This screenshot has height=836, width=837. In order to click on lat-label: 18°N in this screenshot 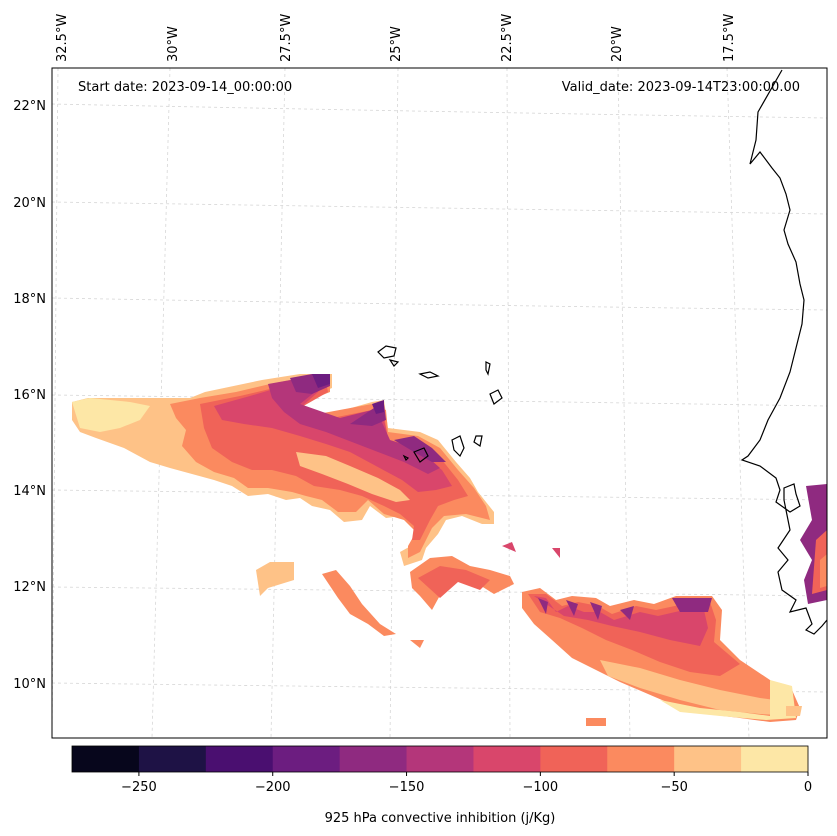, I will do `click(29, 299)`.